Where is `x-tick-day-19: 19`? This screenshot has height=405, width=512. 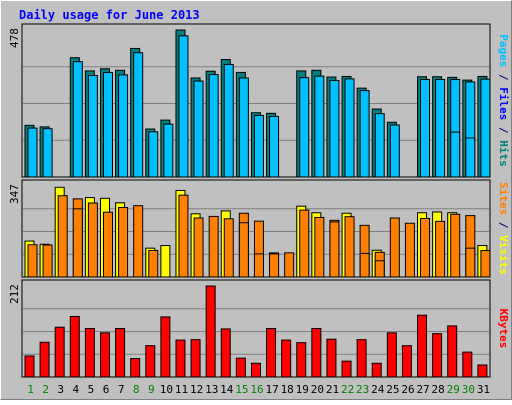 x-tick-day-19: 19 is located at coordinates (302, 389).